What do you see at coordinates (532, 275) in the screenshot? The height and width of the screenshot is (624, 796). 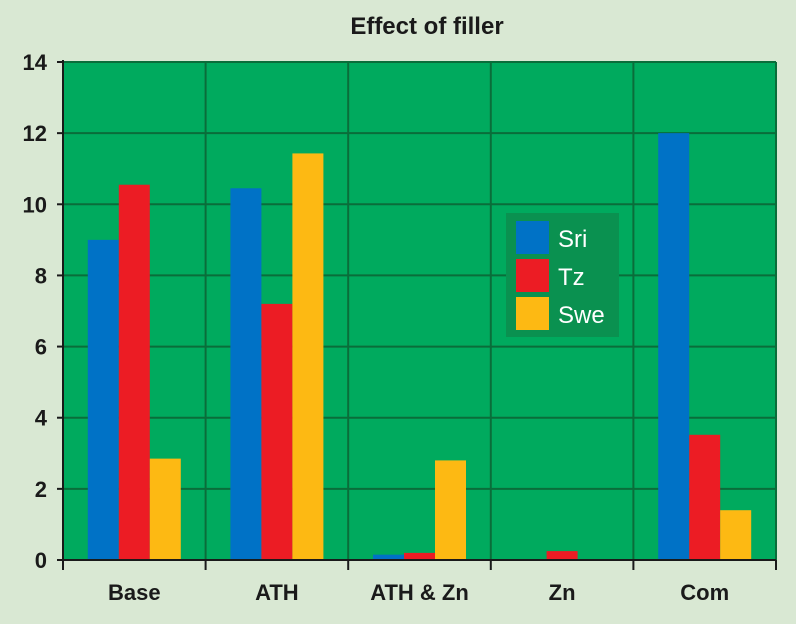 I see `legend-swatch-tz` at bounding box center [532, 275].